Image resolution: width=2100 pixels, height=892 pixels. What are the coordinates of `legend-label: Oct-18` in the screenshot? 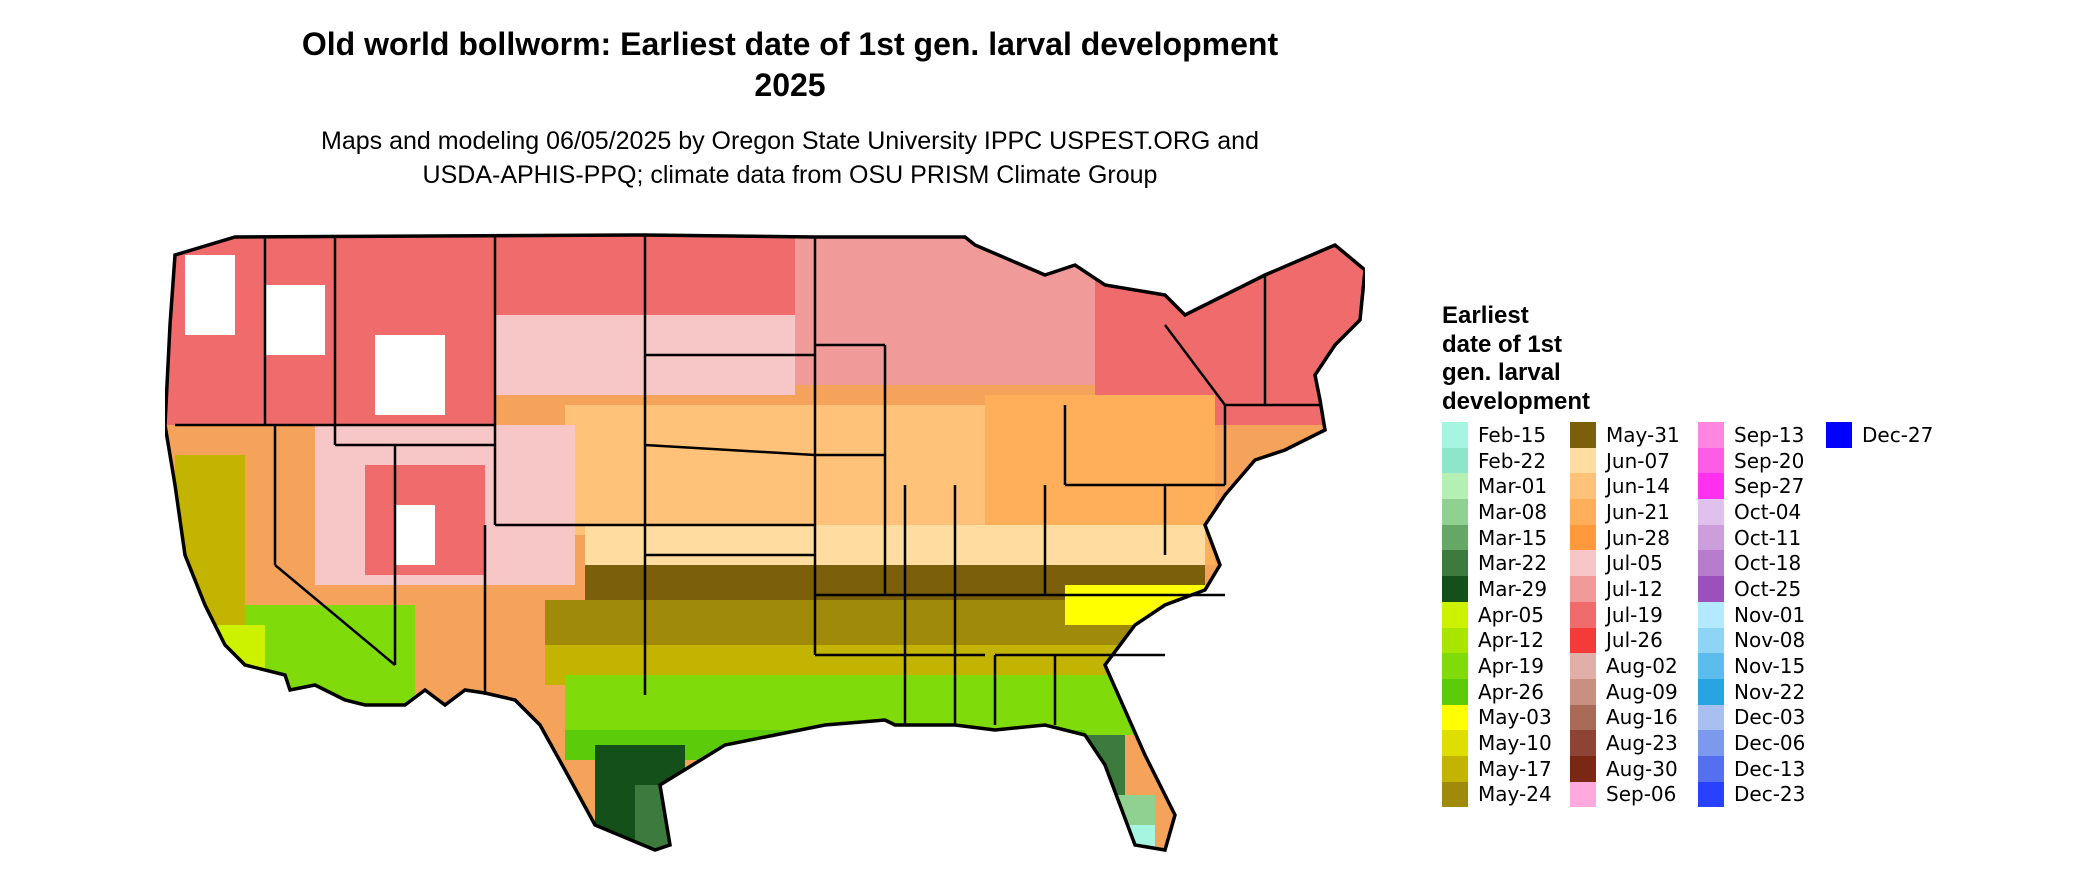 It's located at (1768, 563).